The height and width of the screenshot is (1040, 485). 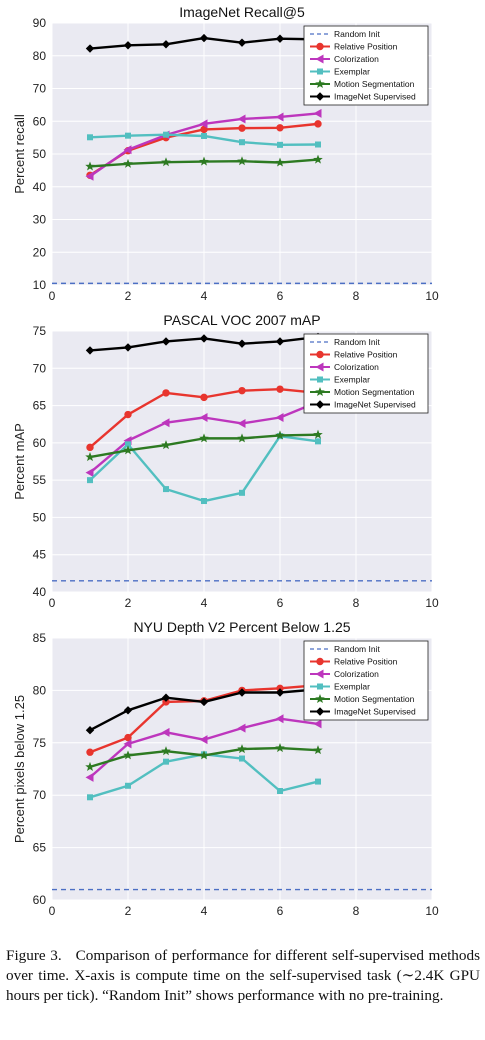 I want to click on legend-label: Exemplar, so click(x=352, y=72).